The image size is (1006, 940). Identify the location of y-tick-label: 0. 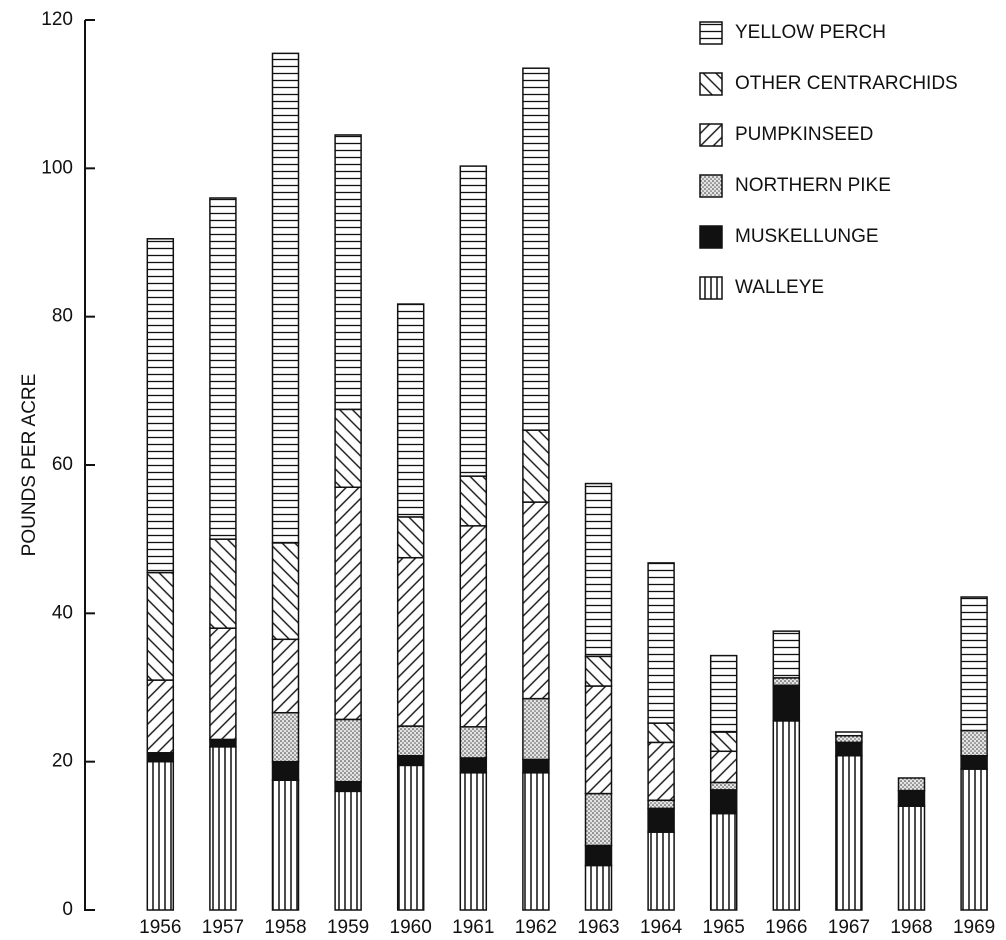
(67, 909).